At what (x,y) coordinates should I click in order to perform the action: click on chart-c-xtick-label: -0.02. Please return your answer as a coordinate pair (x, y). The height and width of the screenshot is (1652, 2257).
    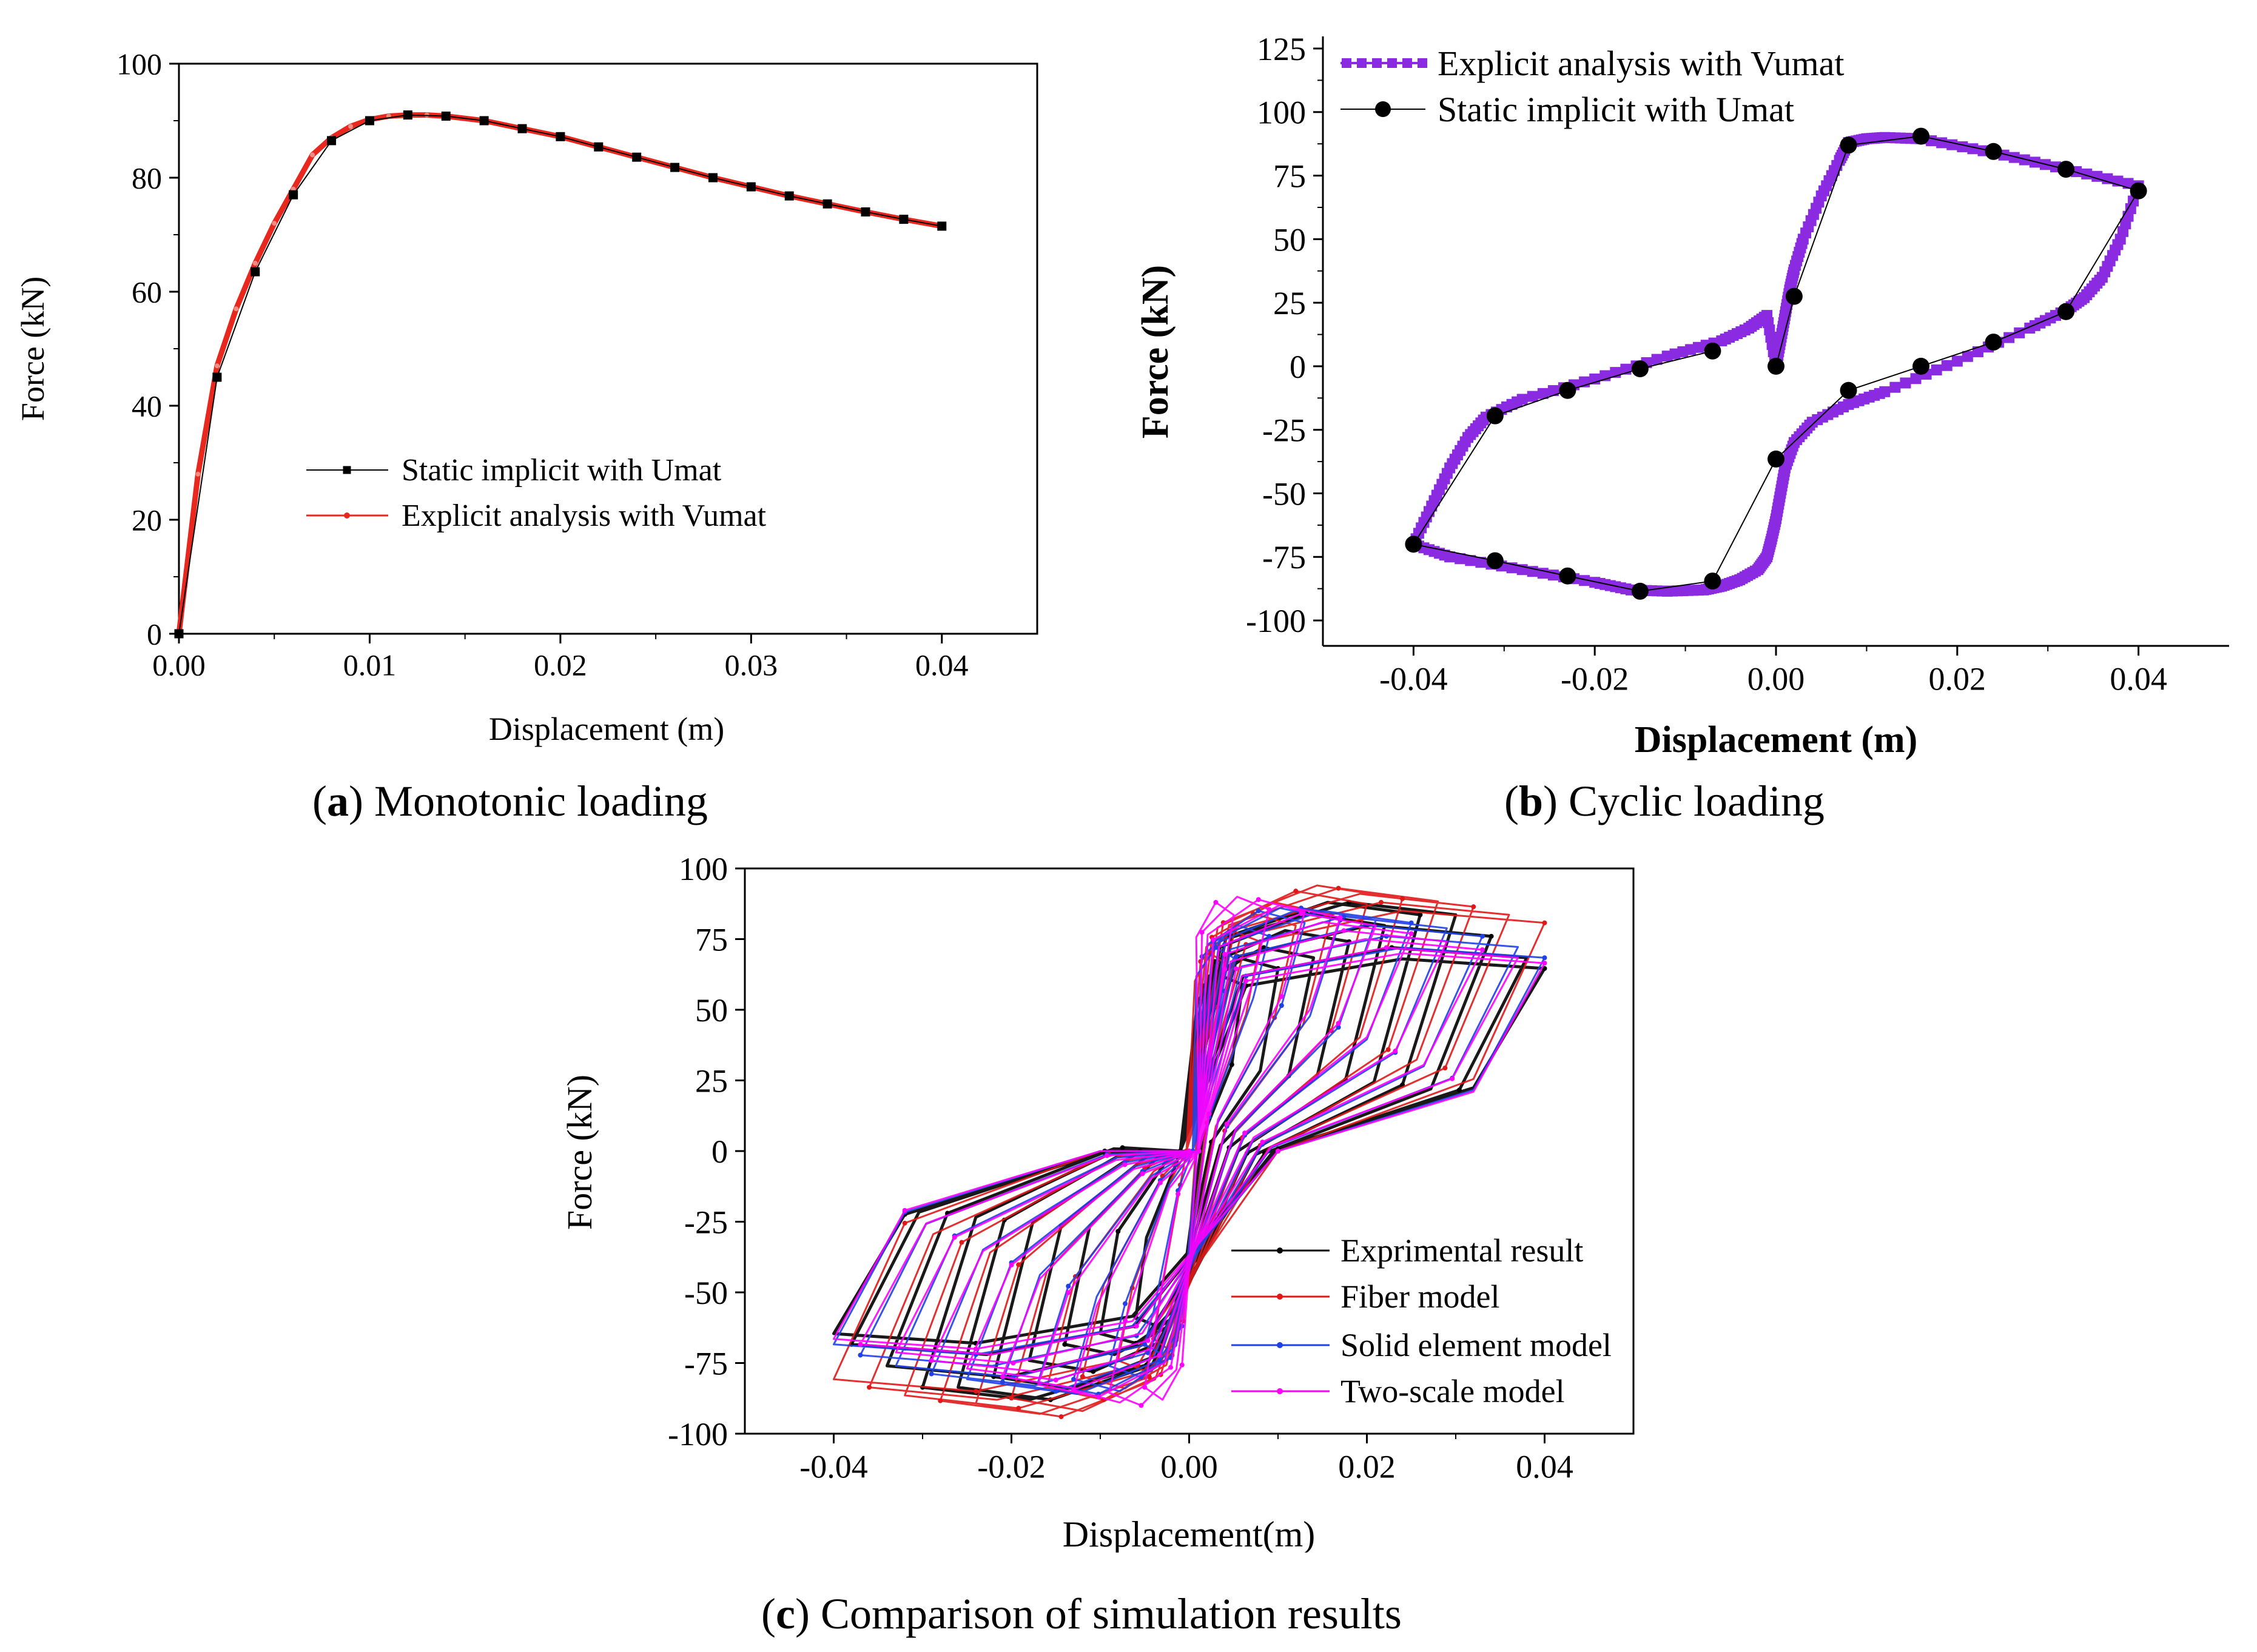
    Looking at the image, I should click on (1011, 1467).